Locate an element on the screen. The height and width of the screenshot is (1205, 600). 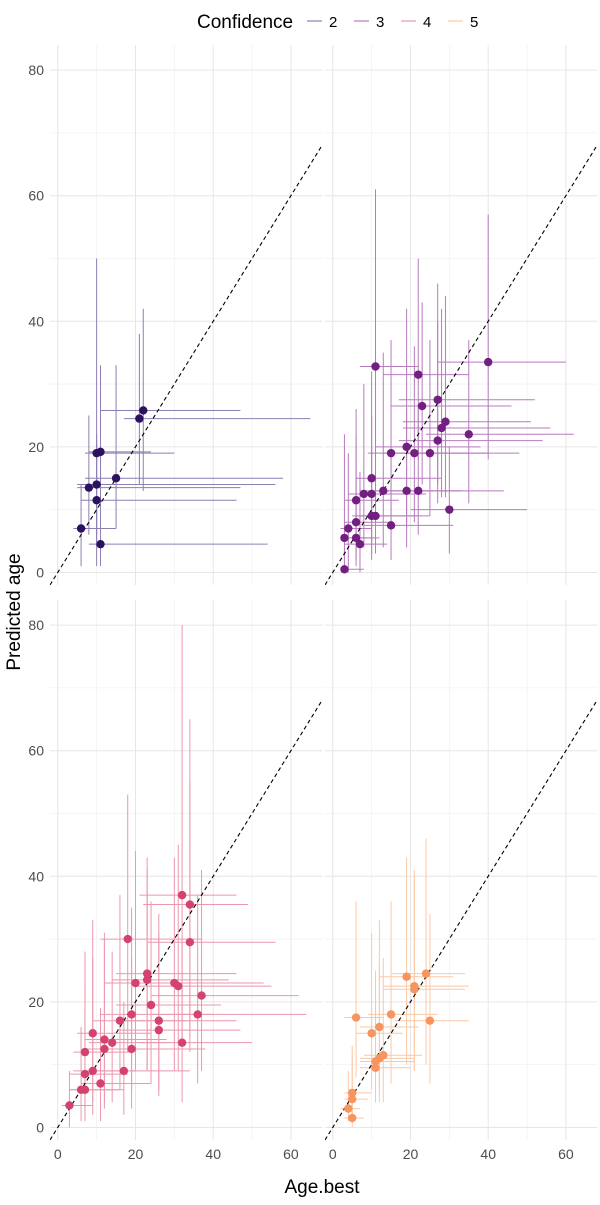
y-tick-label: 0 is located at coordinates (40, 1127).